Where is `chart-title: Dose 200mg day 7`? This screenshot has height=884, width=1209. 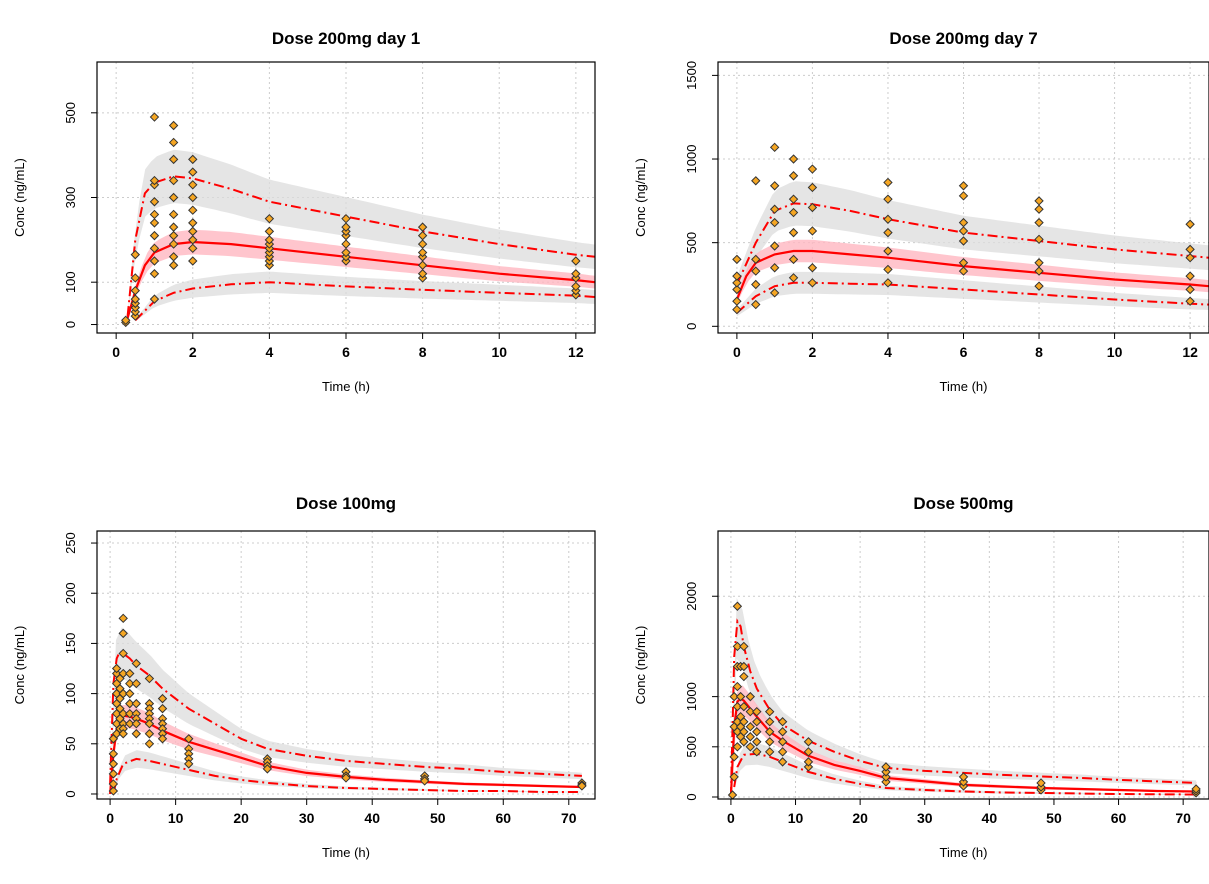
chart-title: Dose 200mg day 7 is located at coordinates (963, 38).